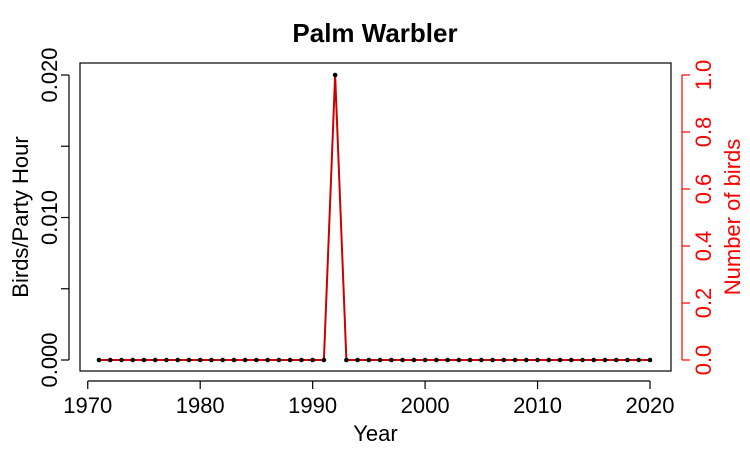  Describe the element at coordinates (537, 405) in the screenshot. I see `x-tick-label: 2010` at that location.